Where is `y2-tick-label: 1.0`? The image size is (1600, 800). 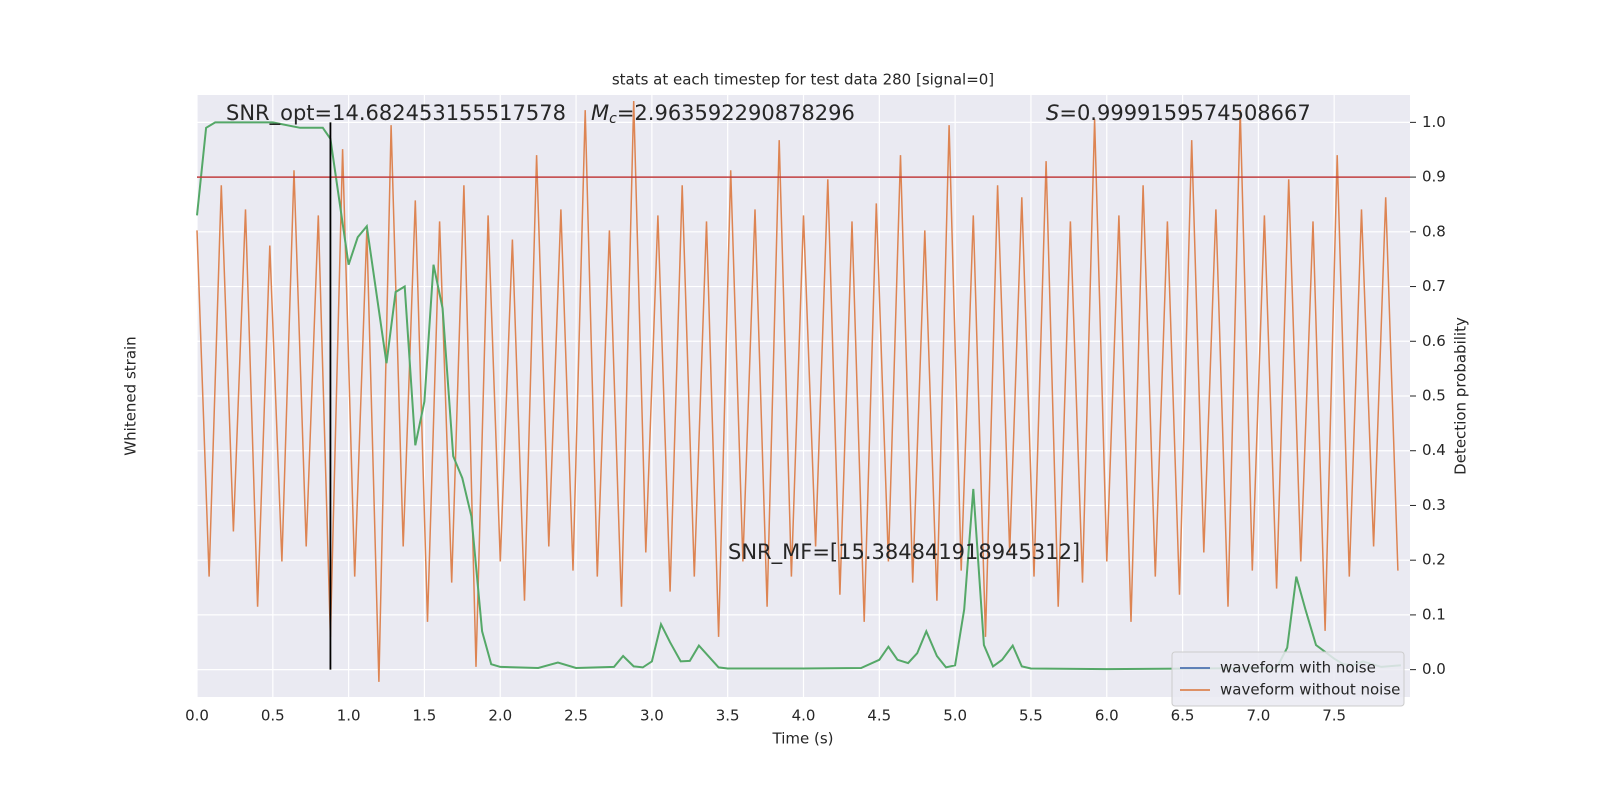
y2-tick-label: 1.0 is located at coordinates (1434, 122).